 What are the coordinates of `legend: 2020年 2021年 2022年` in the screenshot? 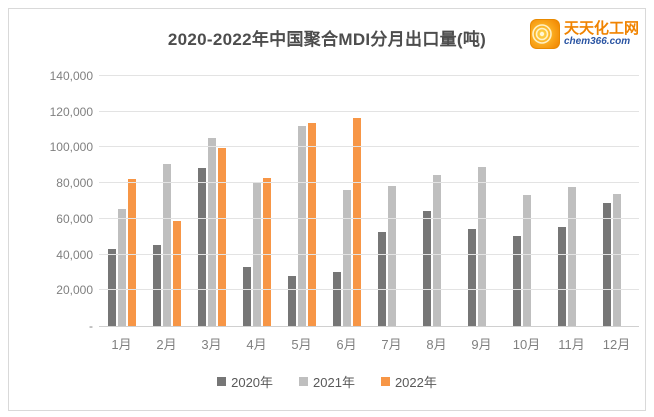 It's located at (327, 381).